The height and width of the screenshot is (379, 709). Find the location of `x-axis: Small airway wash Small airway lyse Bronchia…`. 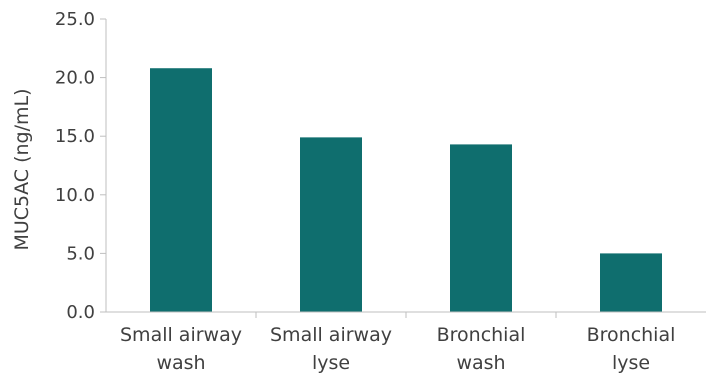

x-axis: Small airway wash Small airway lyse Bronchia… is located at coordinates (403, 342).